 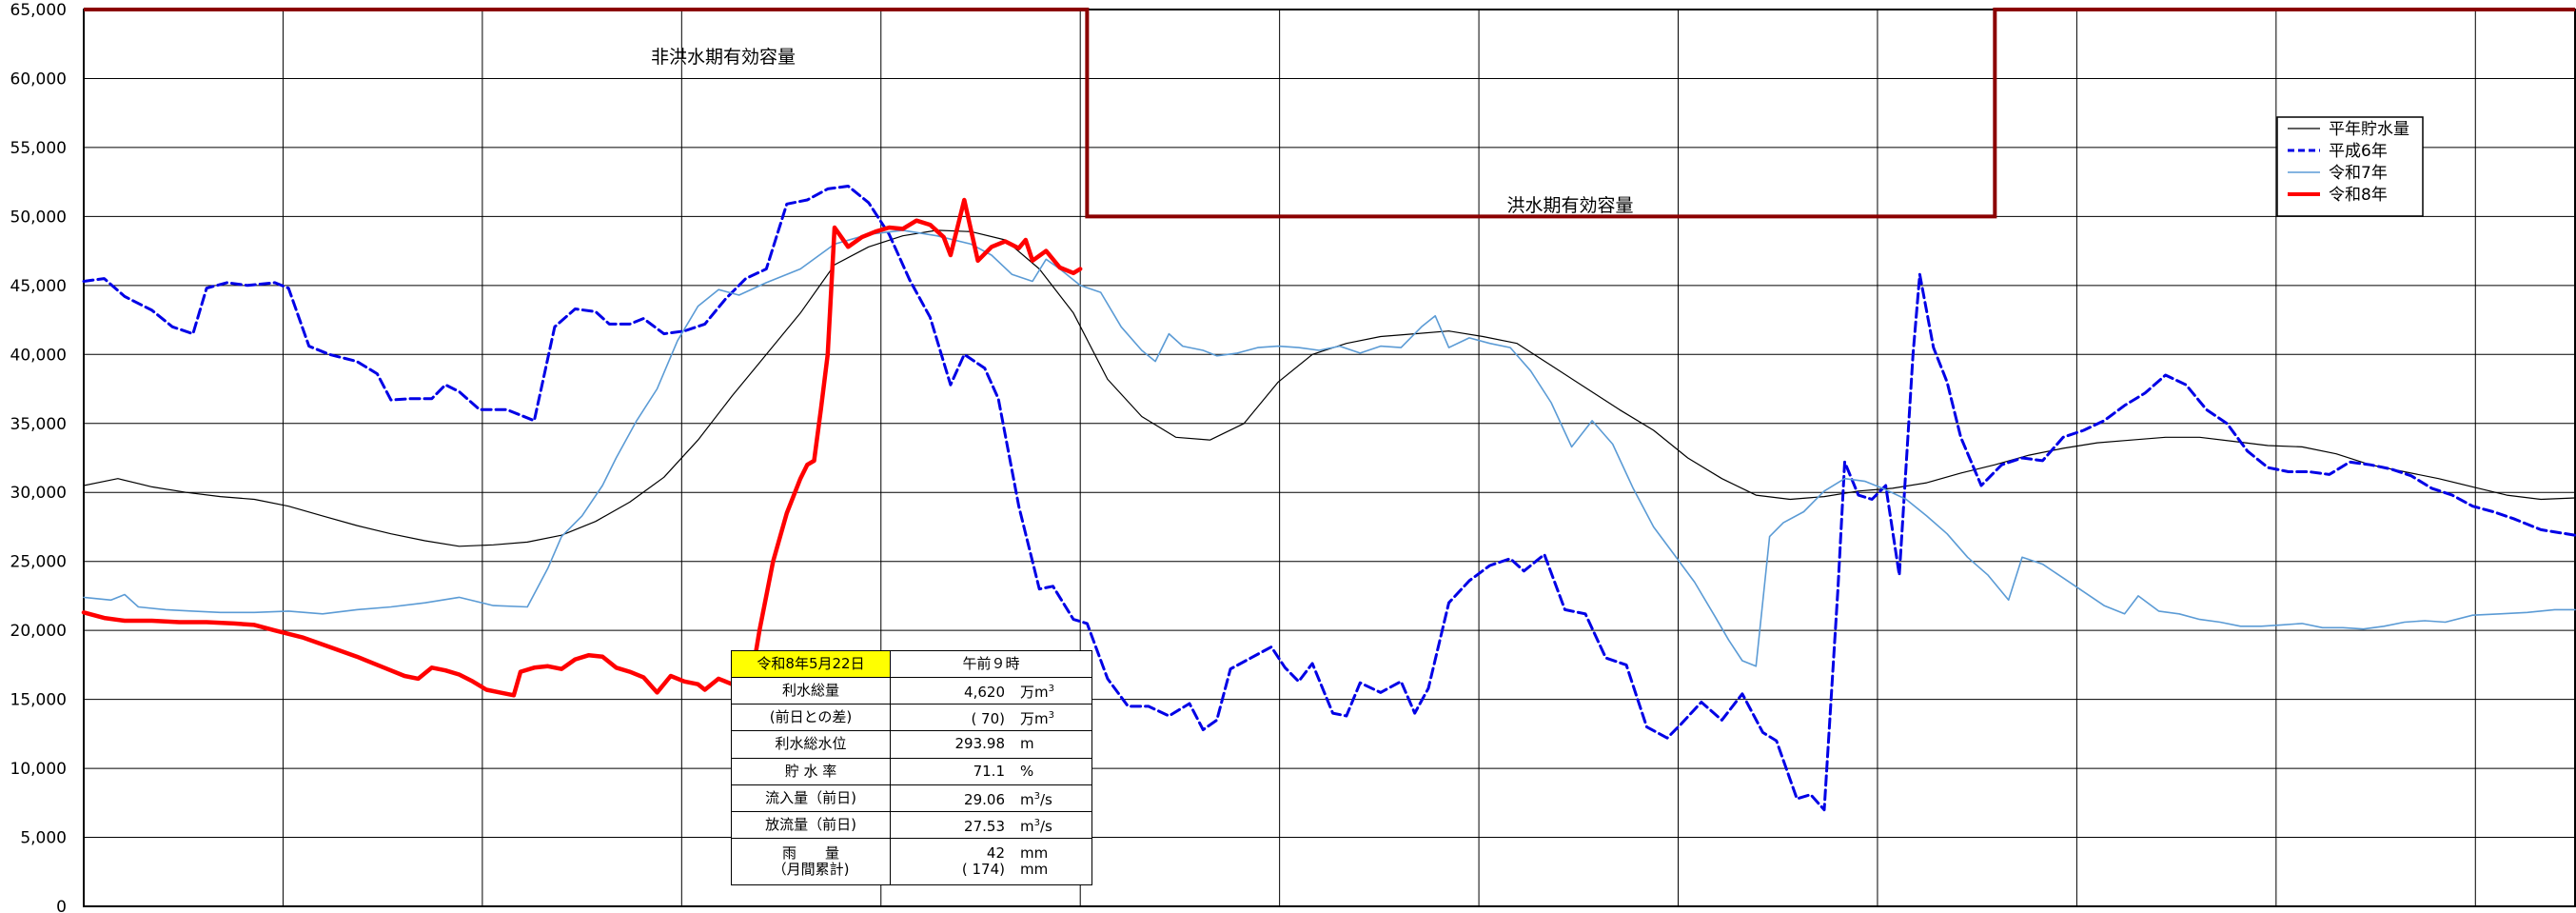 What do you see at coordinates (1034, 869) in the screenshot?
I see `info-unit-rain-total: mm` at bounding box center [1034, 869].